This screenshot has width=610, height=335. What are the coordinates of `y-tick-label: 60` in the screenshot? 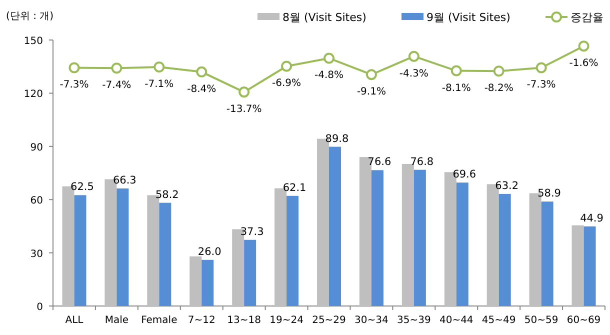 It's located at (36, 201).